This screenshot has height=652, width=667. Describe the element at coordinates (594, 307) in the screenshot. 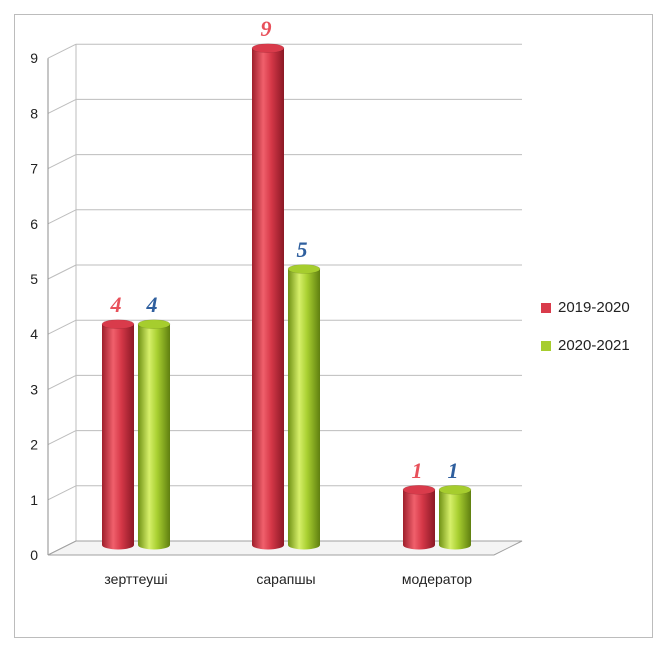

I see `legend-label: 2019-2020` at that location.